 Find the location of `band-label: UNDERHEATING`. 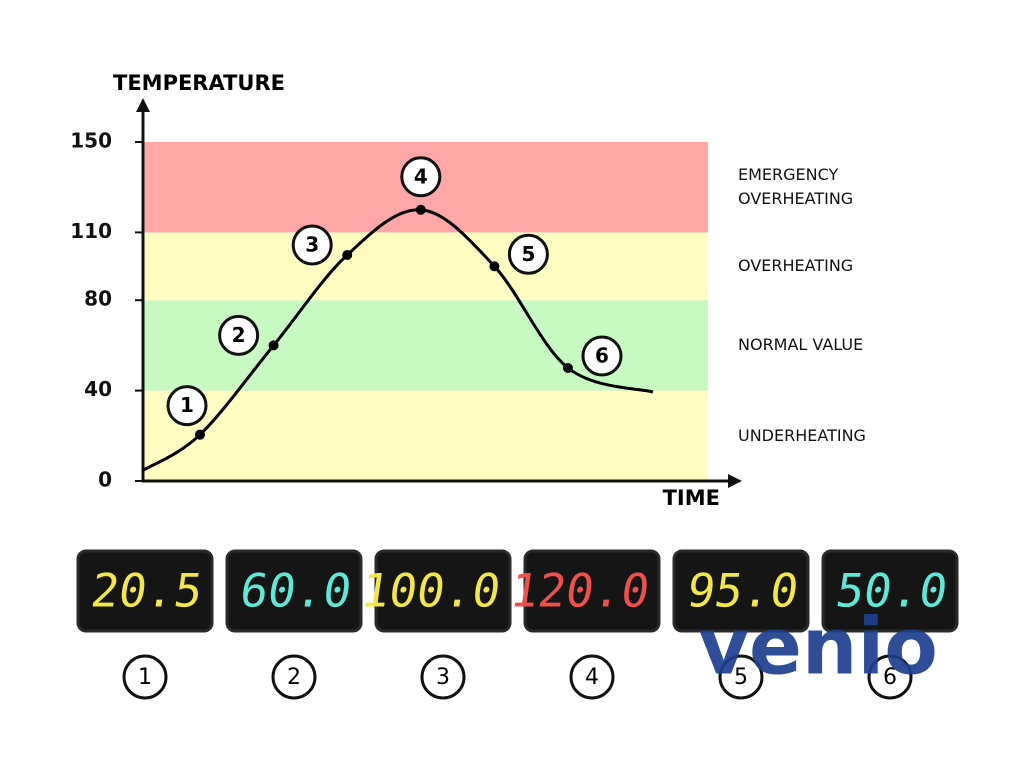

band-label: UNDERHEATING is located at coordinates (802, 435).